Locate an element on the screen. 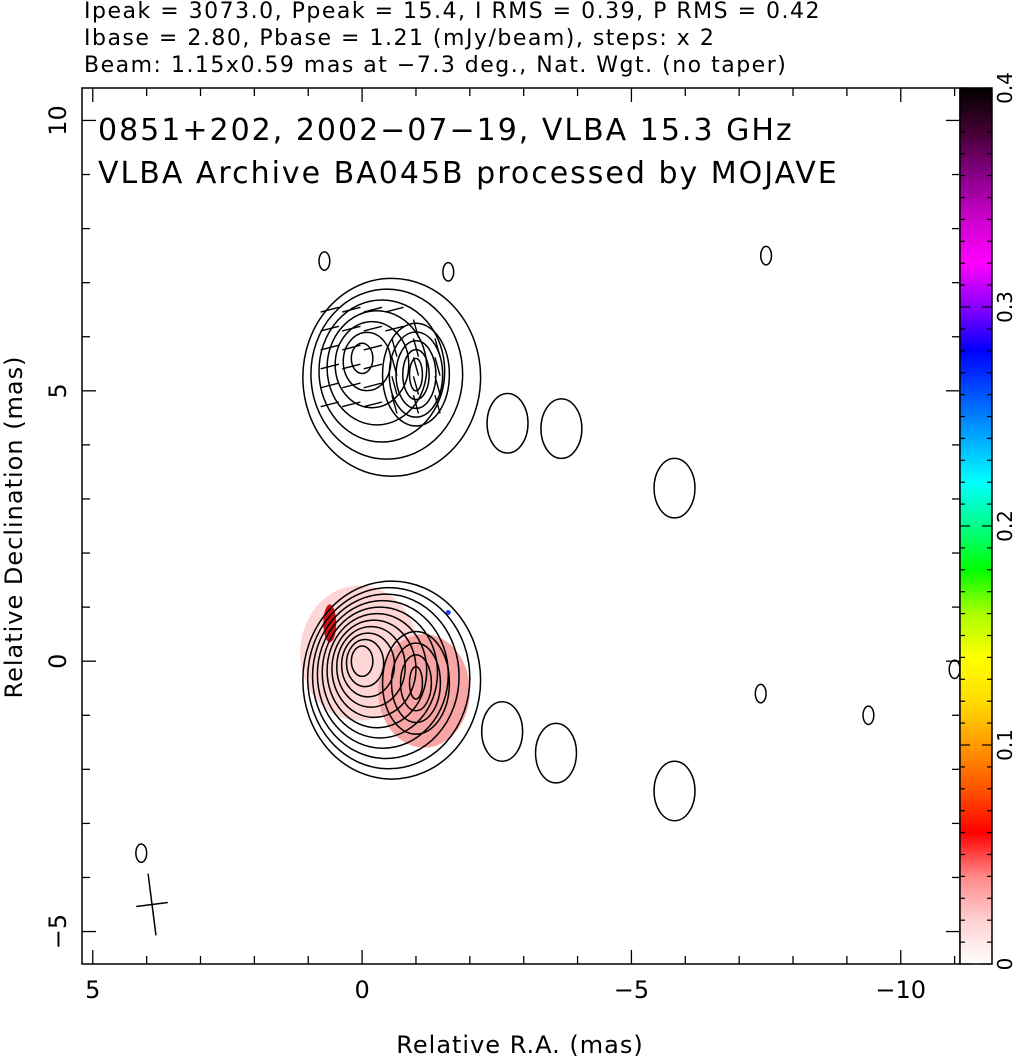 This screenshot has width=1021, height=1060. colorbar-tick-label: 0.2 is located at coordinates (1005, 526).